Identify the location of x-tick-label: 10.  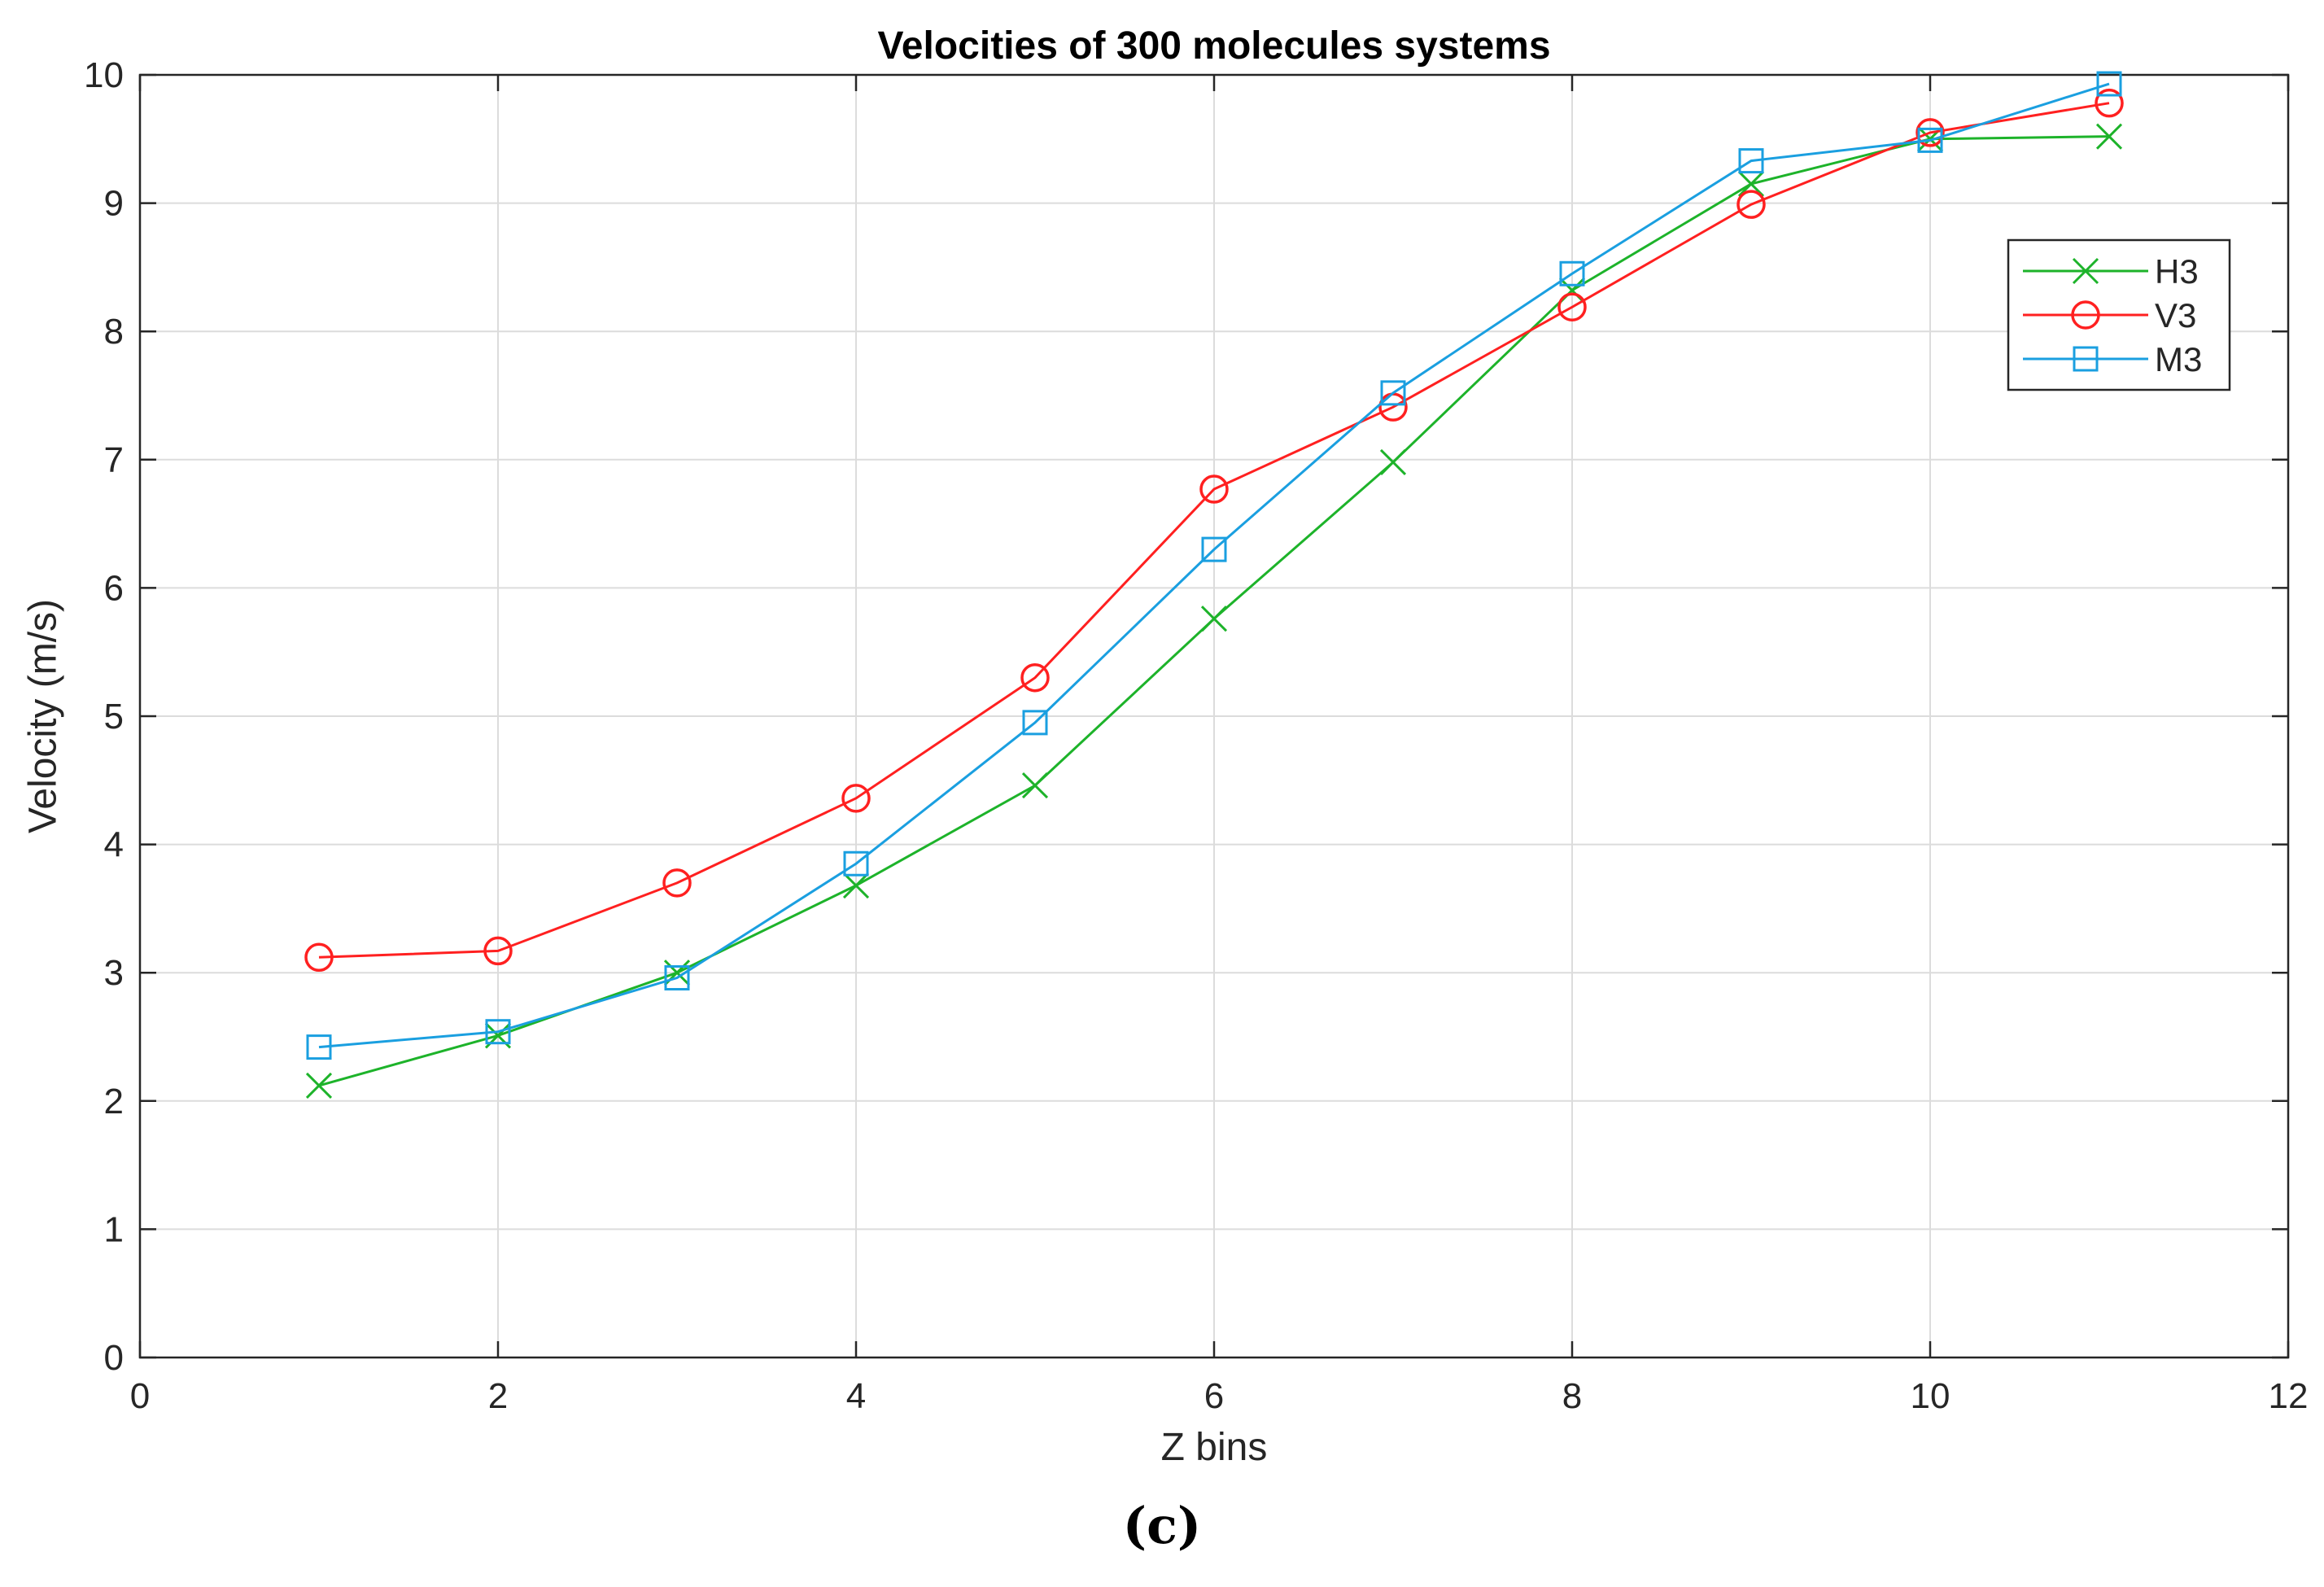
(1930, 1396).